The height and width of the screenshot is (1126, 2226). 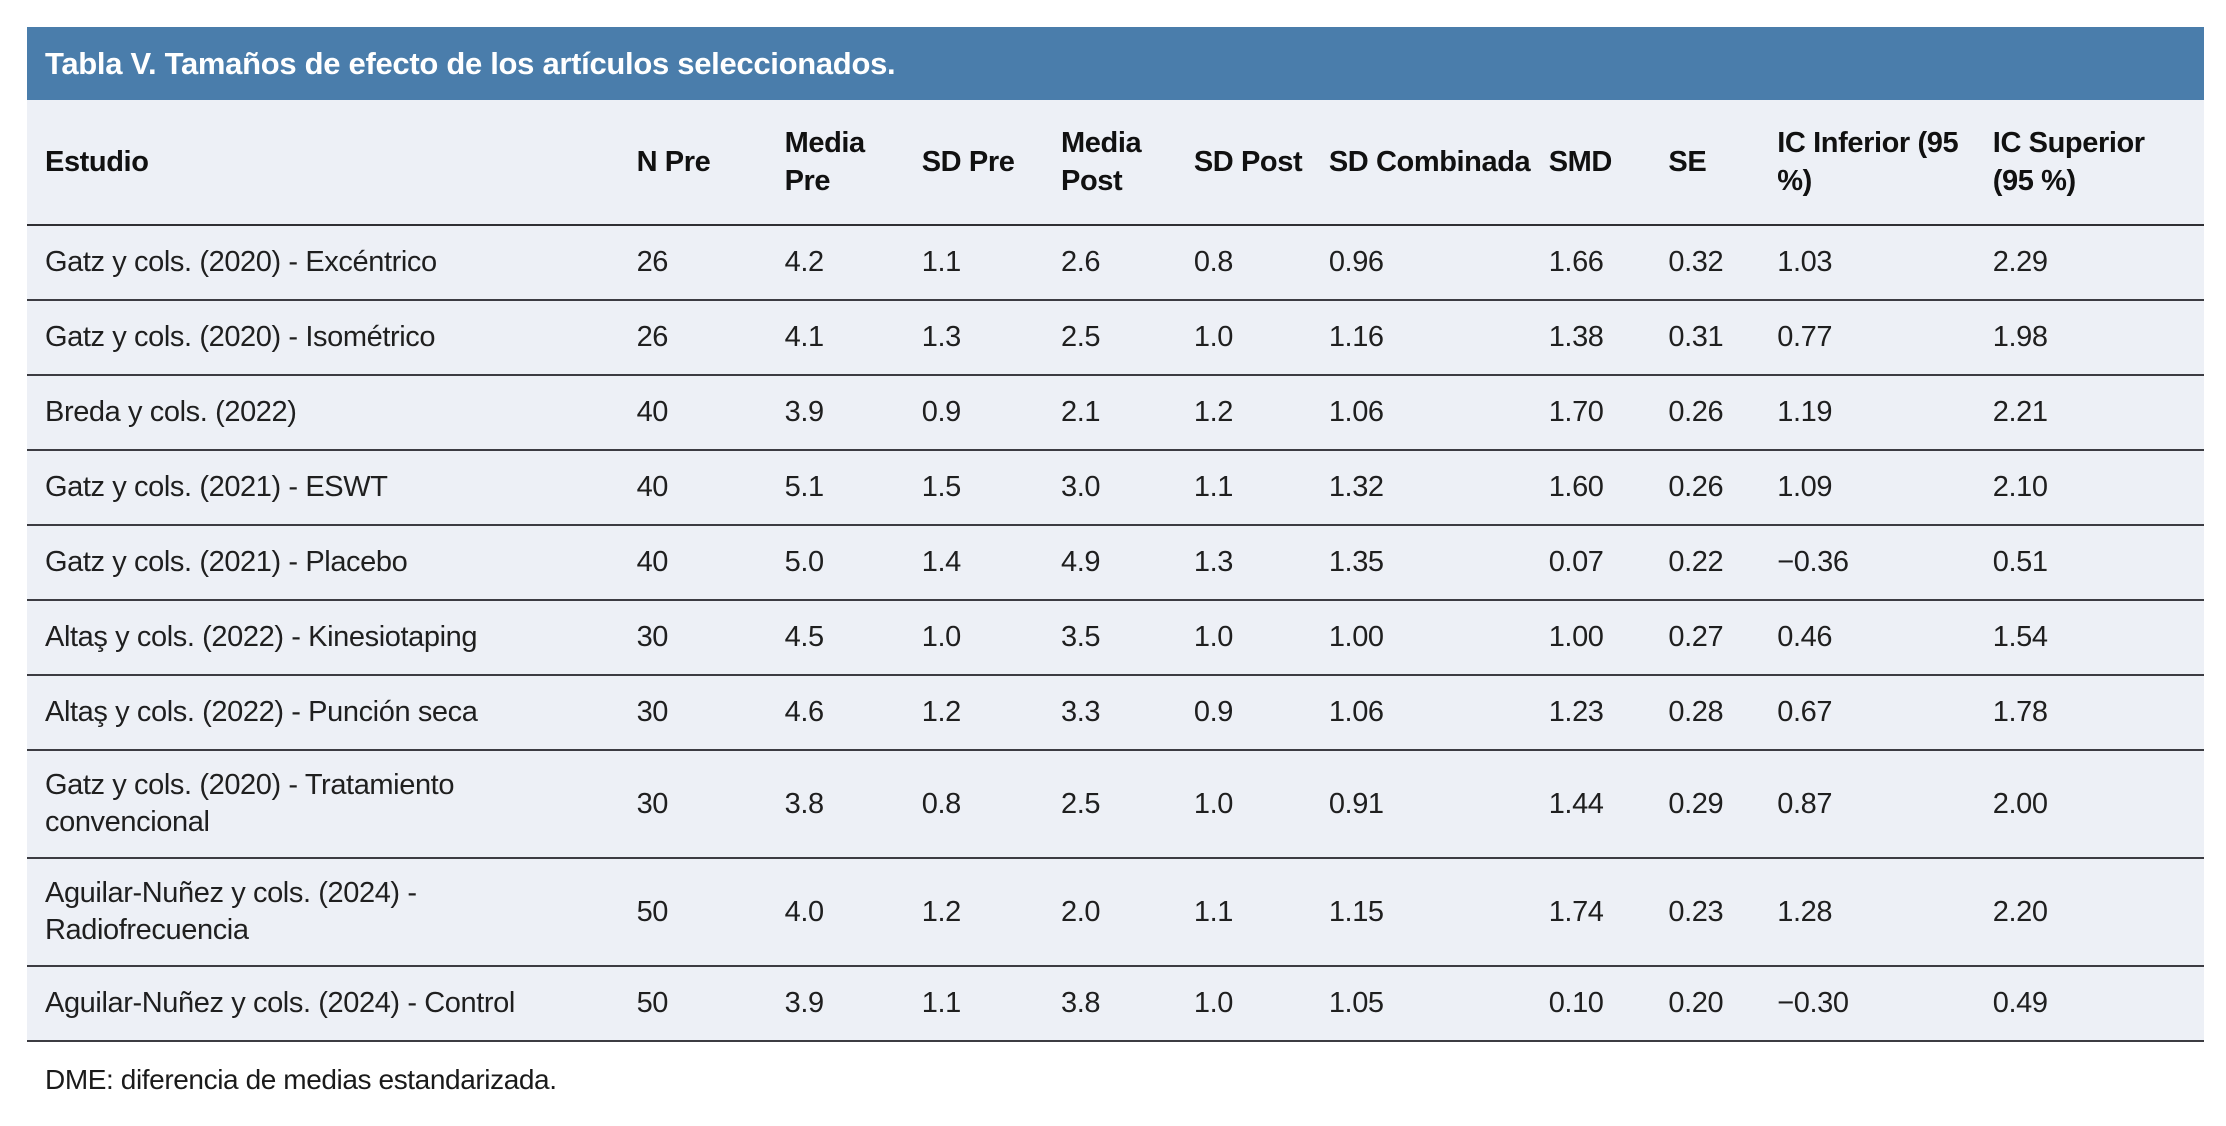 What do you see at coordinates (171, 412) in the screenshot?
I see `study-cell: Breda y cols. (2022)` at bounding box center [171, 412].